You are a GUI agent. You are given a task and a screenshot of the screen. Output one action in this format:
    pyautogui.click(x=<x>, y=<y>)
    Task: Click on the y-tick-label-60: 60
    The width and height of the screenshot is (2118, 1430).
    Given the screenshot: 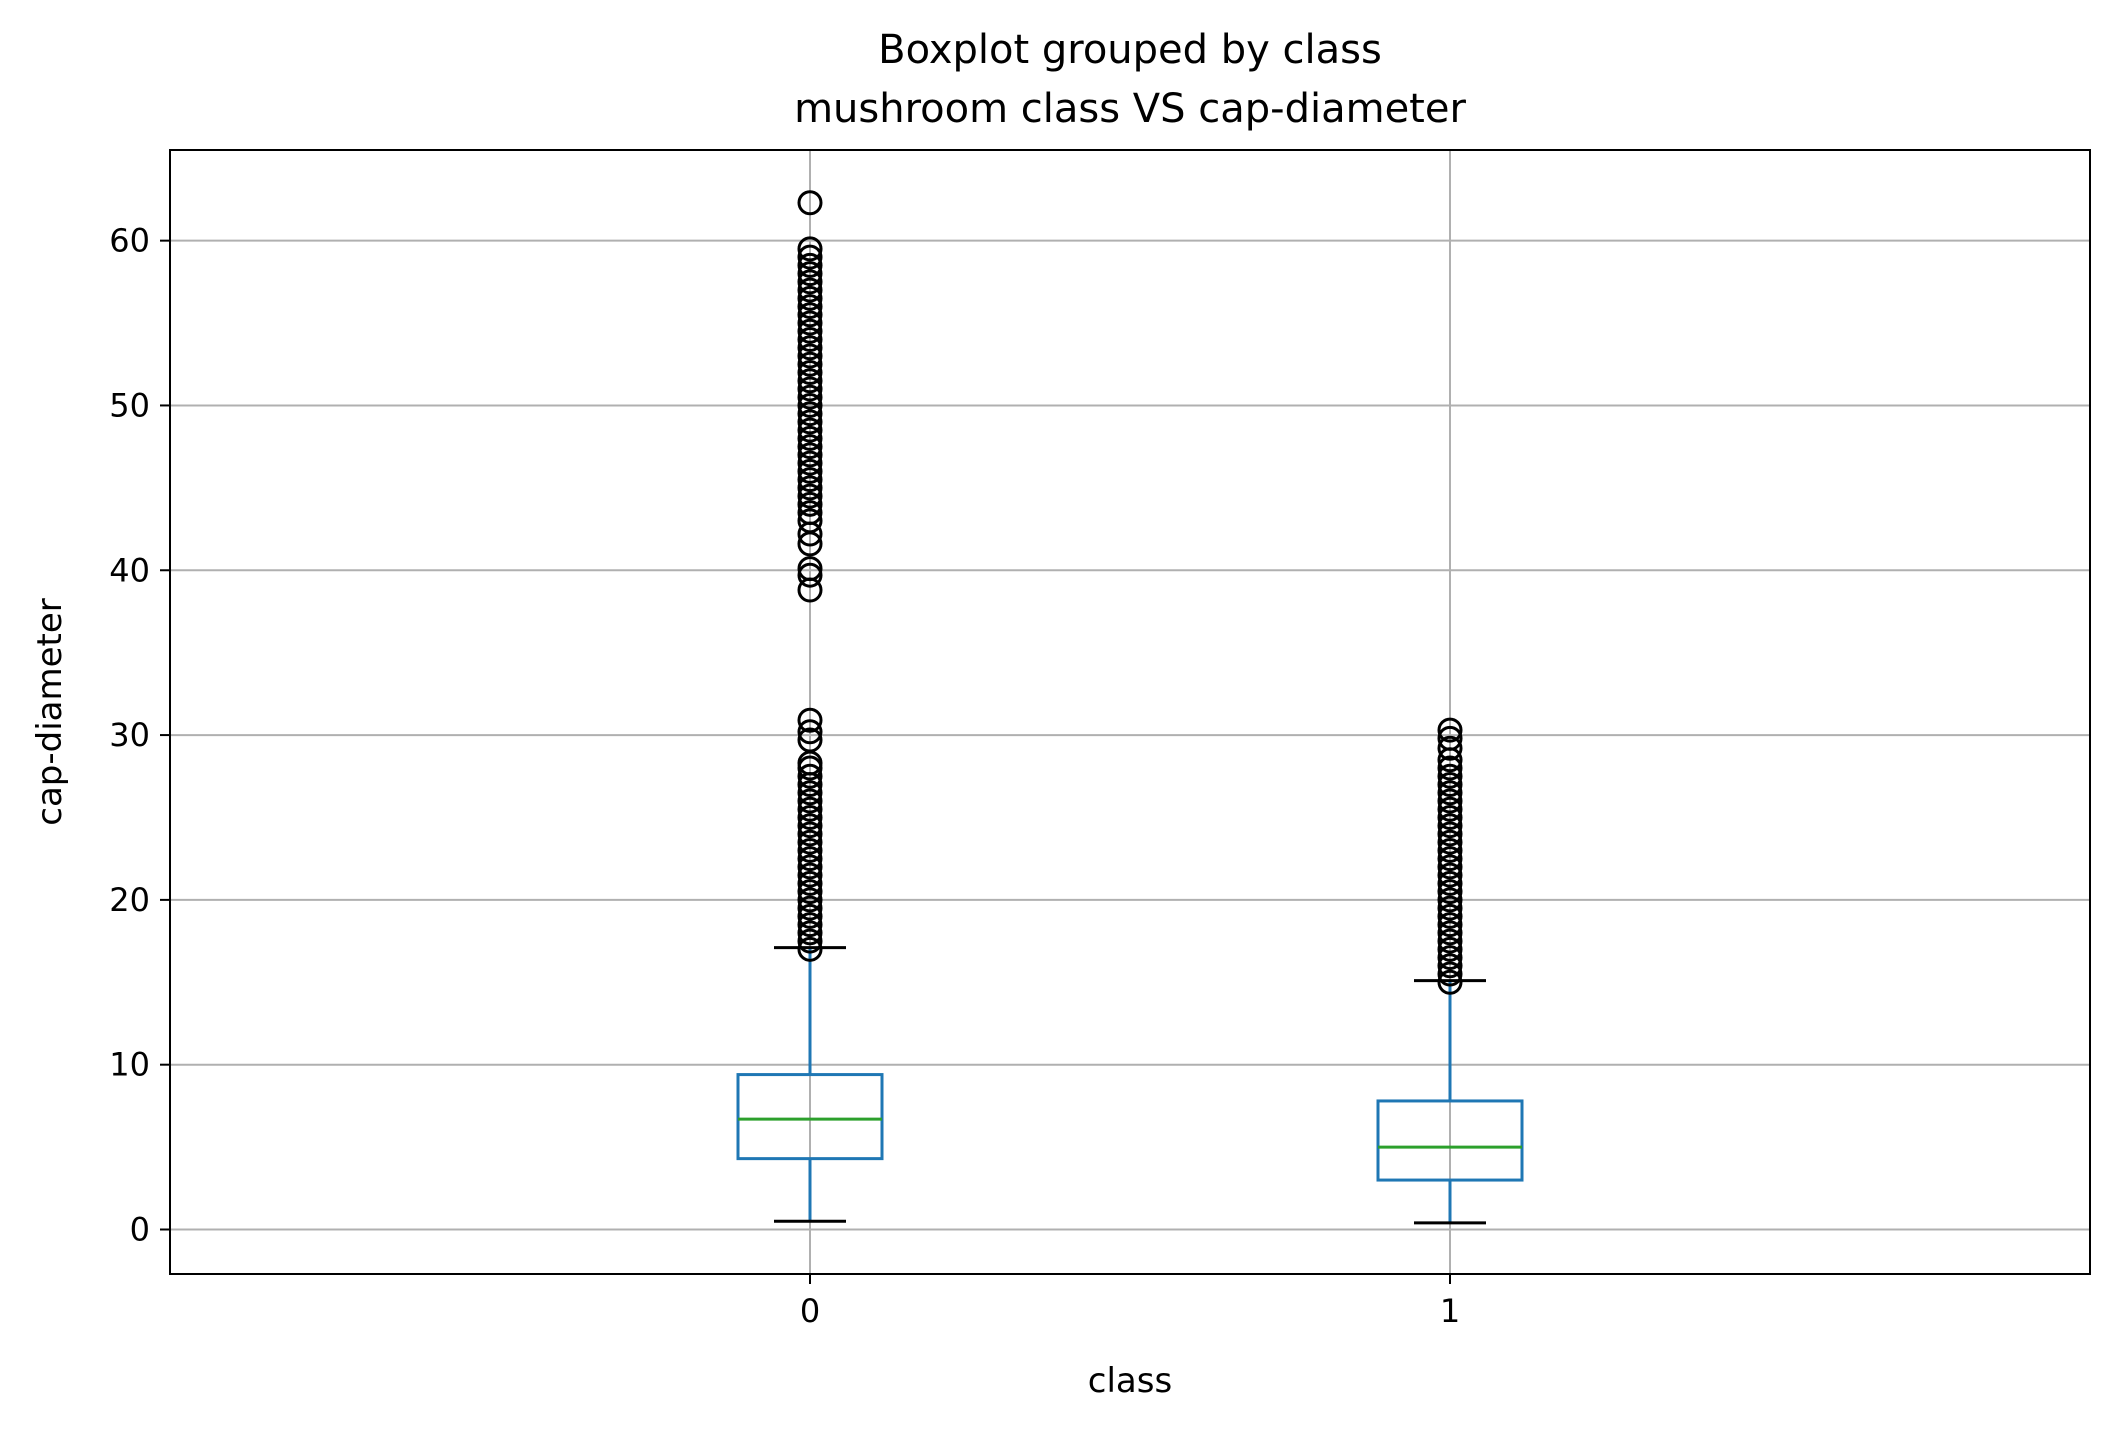 What is the action you would take?
    pyautogui.click(x=129, y=241)
    